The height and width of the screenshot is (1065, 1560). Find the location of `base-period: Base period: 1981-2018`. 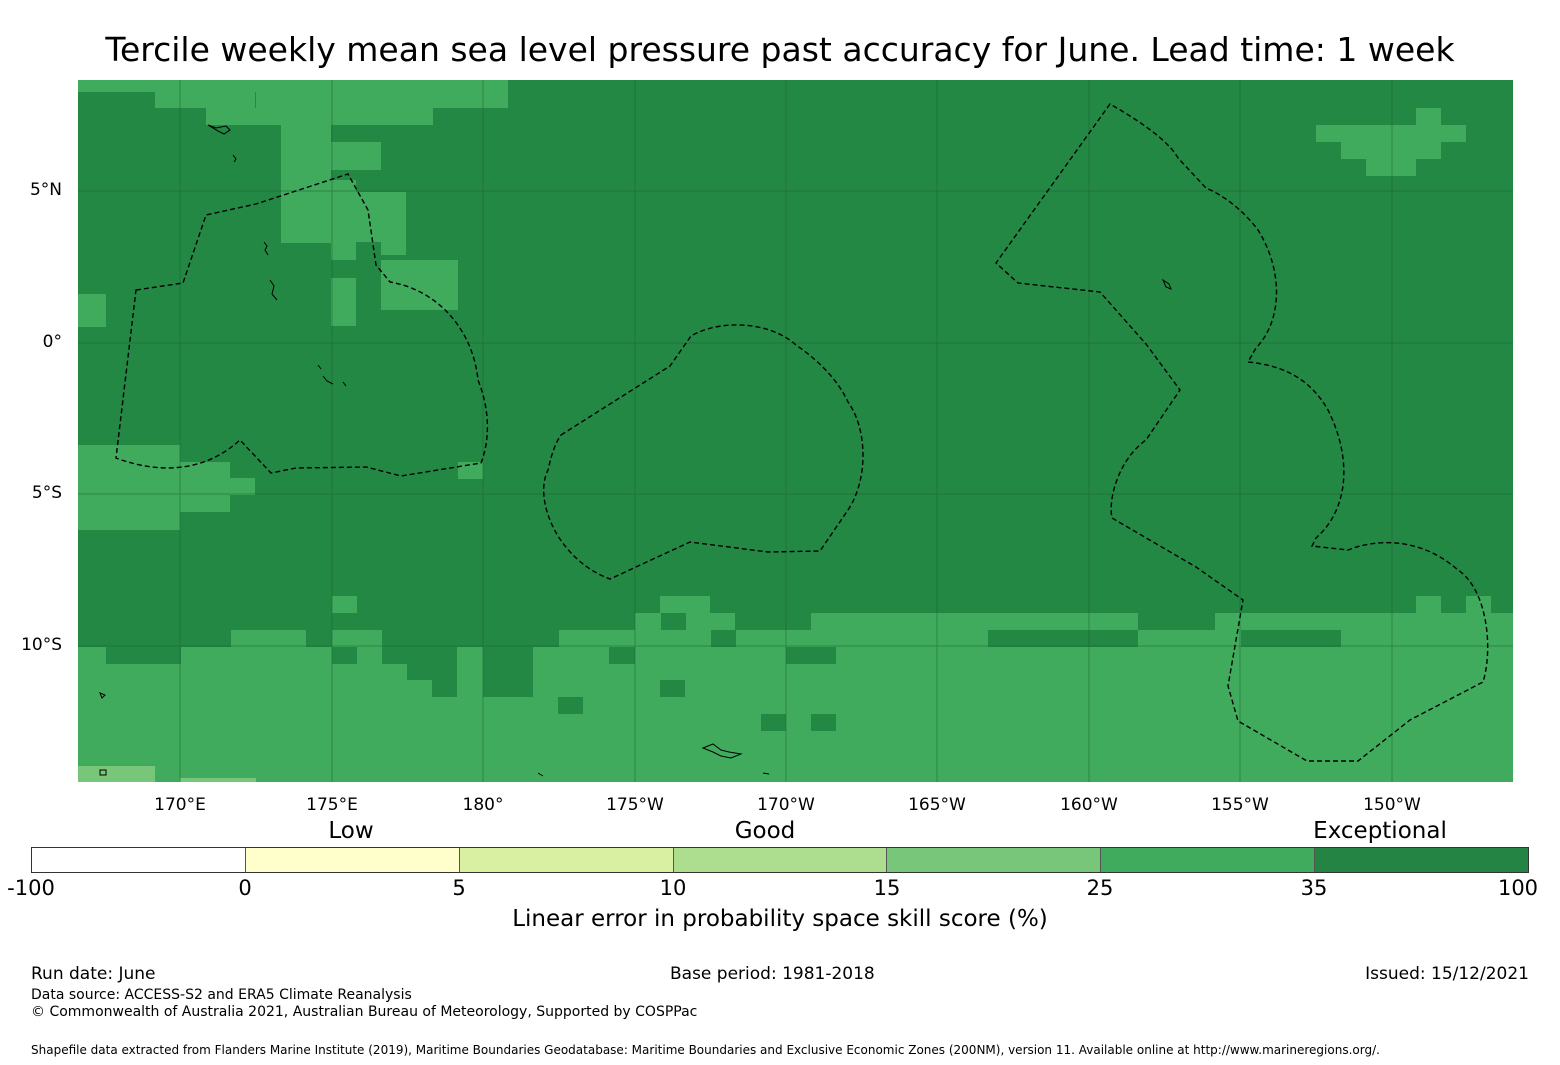

base-period: Base period: 1981-2018 is located at coordinates (772, 974).